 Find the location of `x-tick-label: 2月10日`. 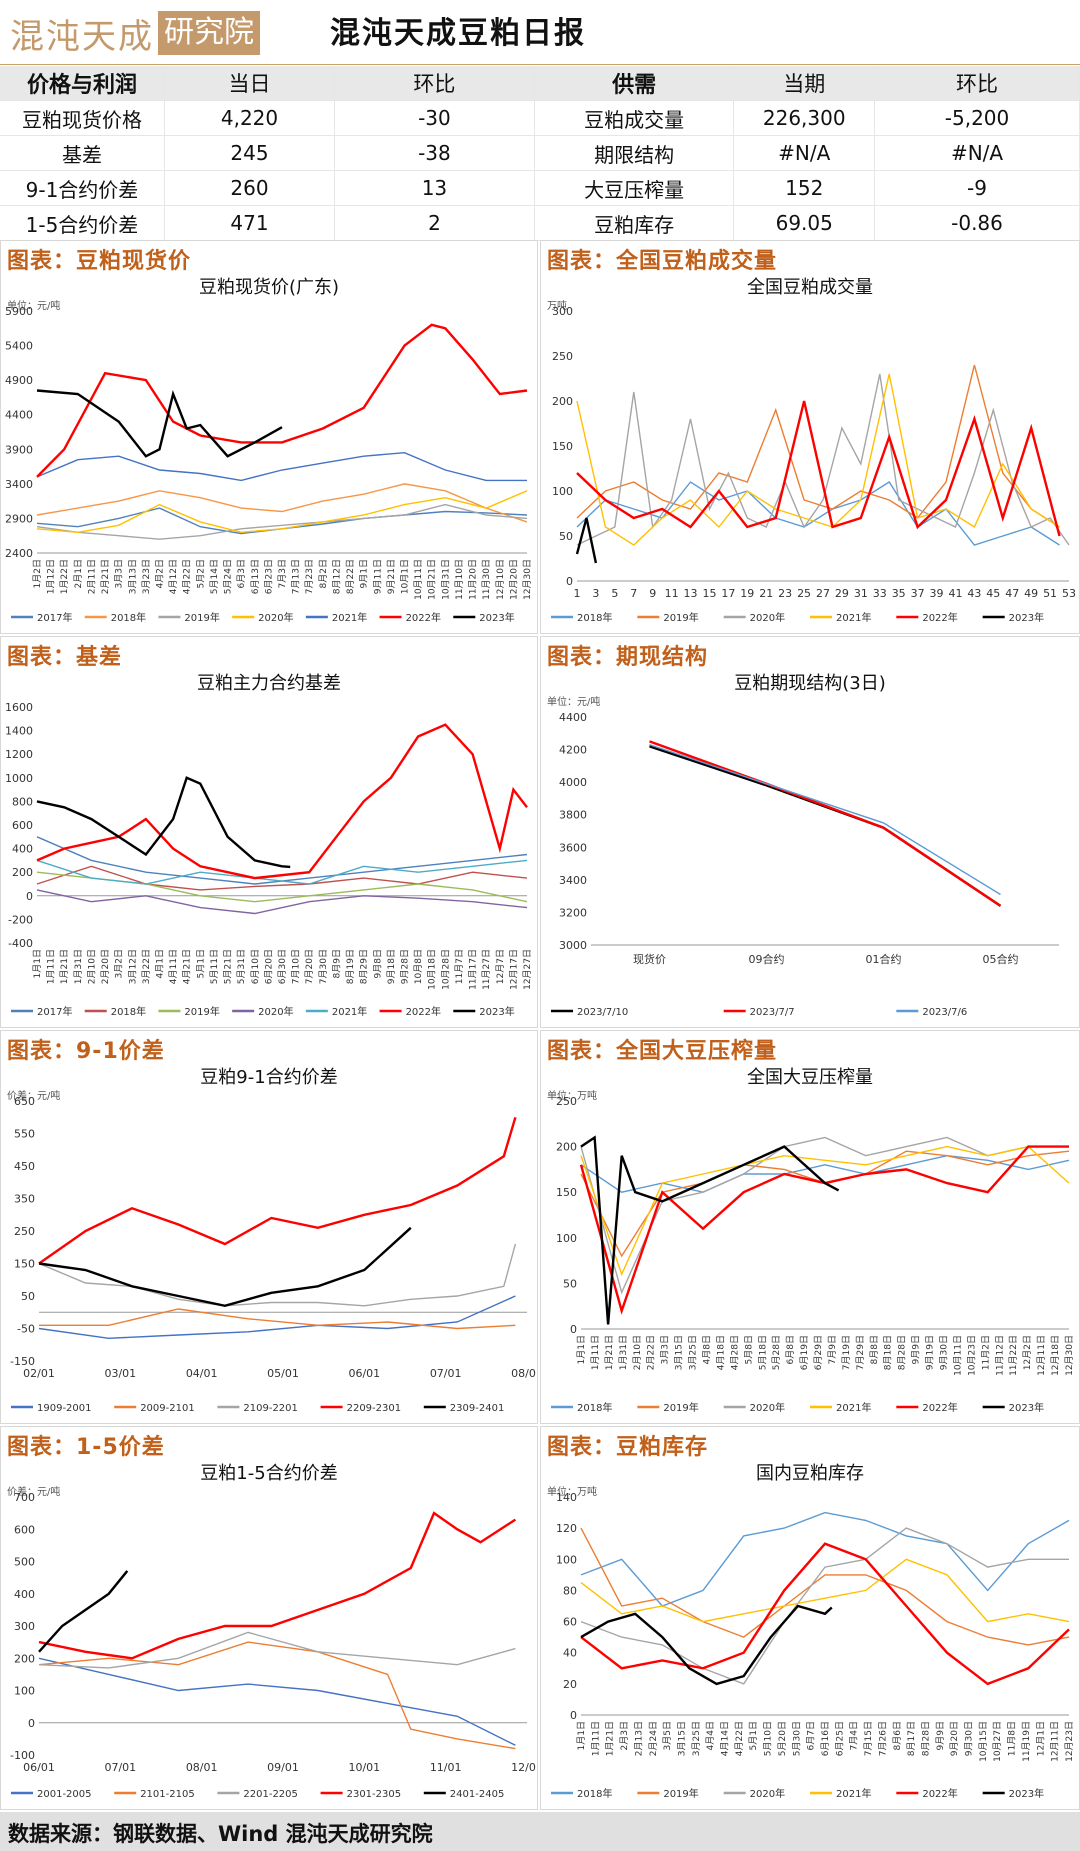

x-tick-label: 2月10日 is located at coordinates (91, 966).